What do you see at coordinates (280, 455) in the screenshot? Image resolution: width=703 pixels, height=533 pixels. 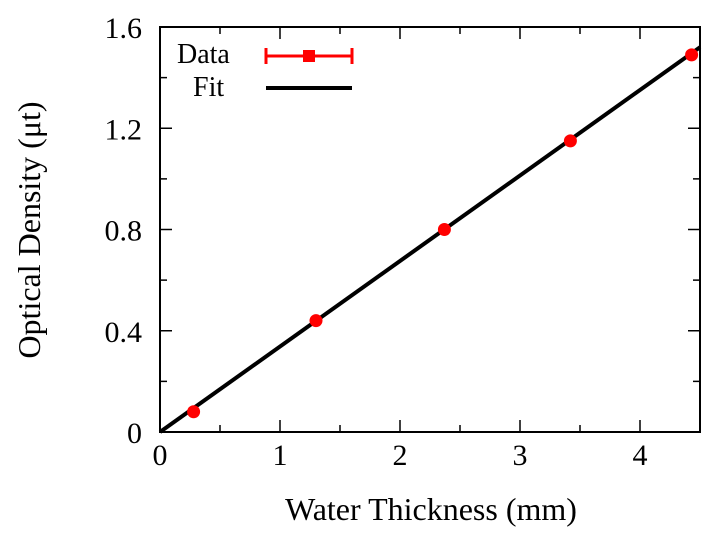 I see `x-tick-label: 1` at bounding box center [280, 455].